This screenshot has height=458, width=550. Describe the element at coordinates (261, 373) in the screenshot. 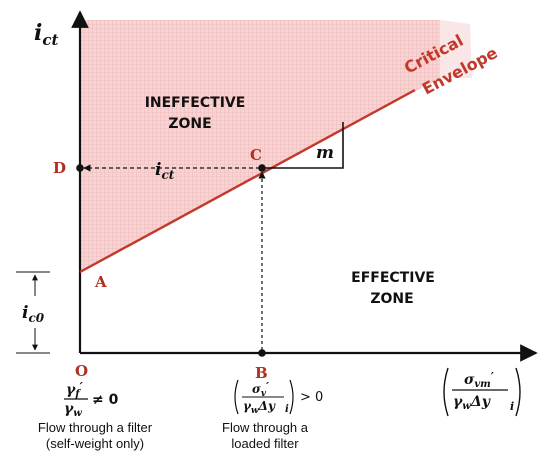

I see `point-b-label: B` at that location.